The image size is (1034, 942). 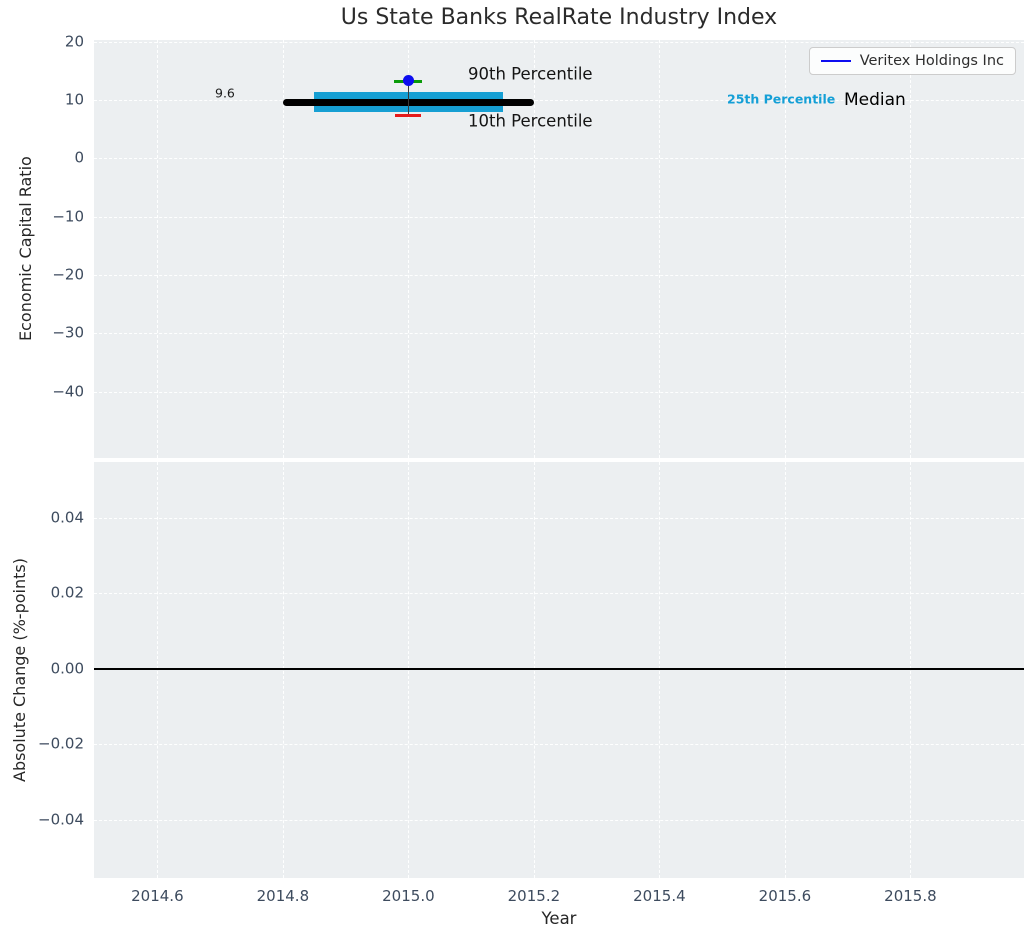 What do you see at coordinates (68, 216) in the screenshot?
I see `y-tick-label: −10` at bounding box center [68, 216].